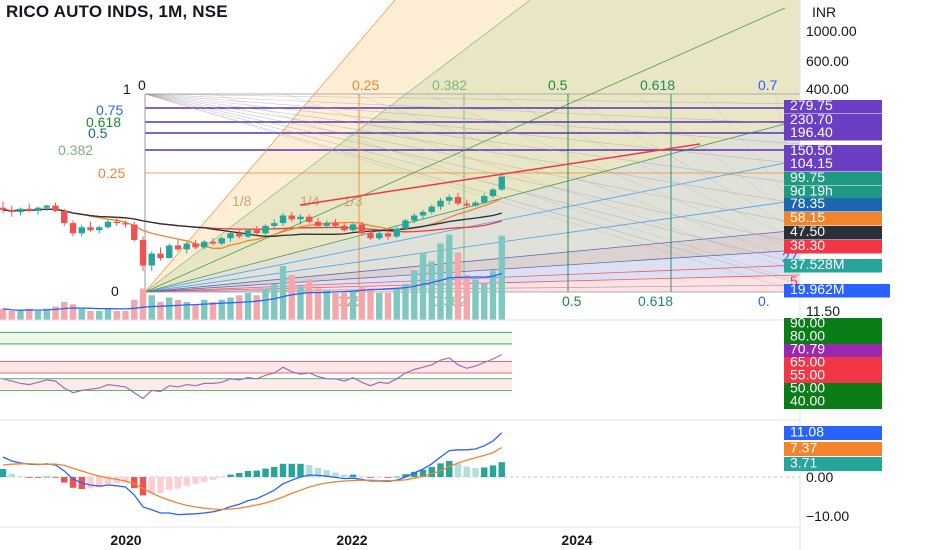 The width and height of the screenshot is (932, 550). Describe the element at coordinates (803, 448) in the screenshot. I see `price-badge-label: 7.37` at that location.